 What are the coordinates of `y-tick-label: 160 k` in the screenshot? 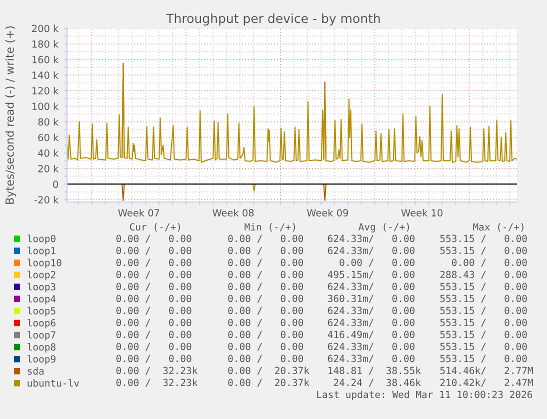 It's located at (45, 60).